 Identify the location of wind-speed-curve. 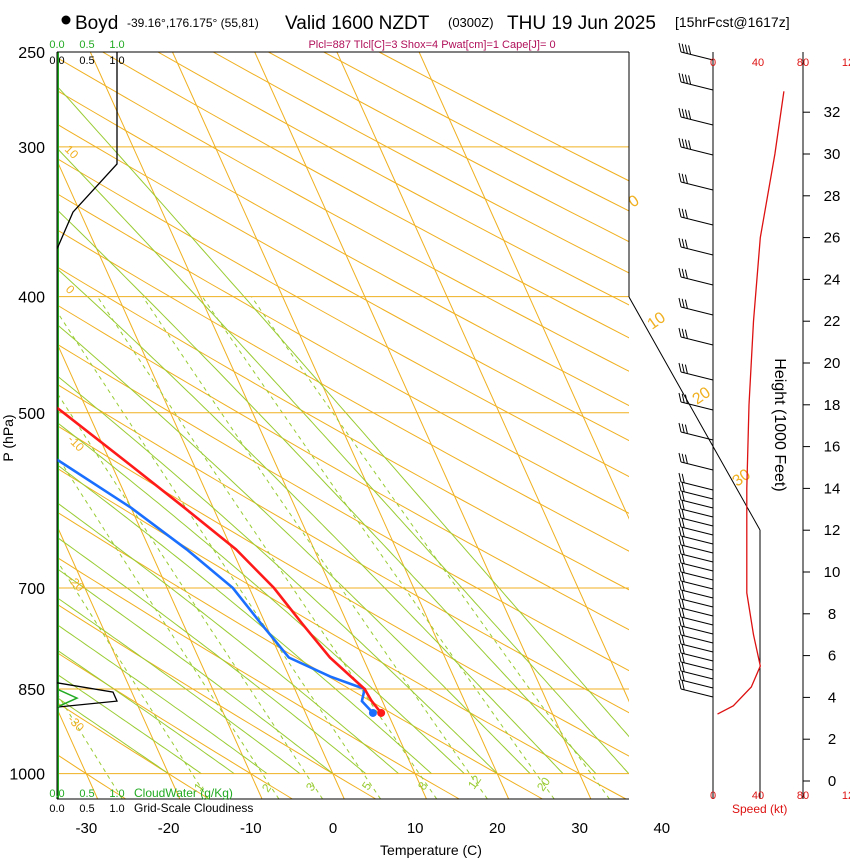
(751, 403).